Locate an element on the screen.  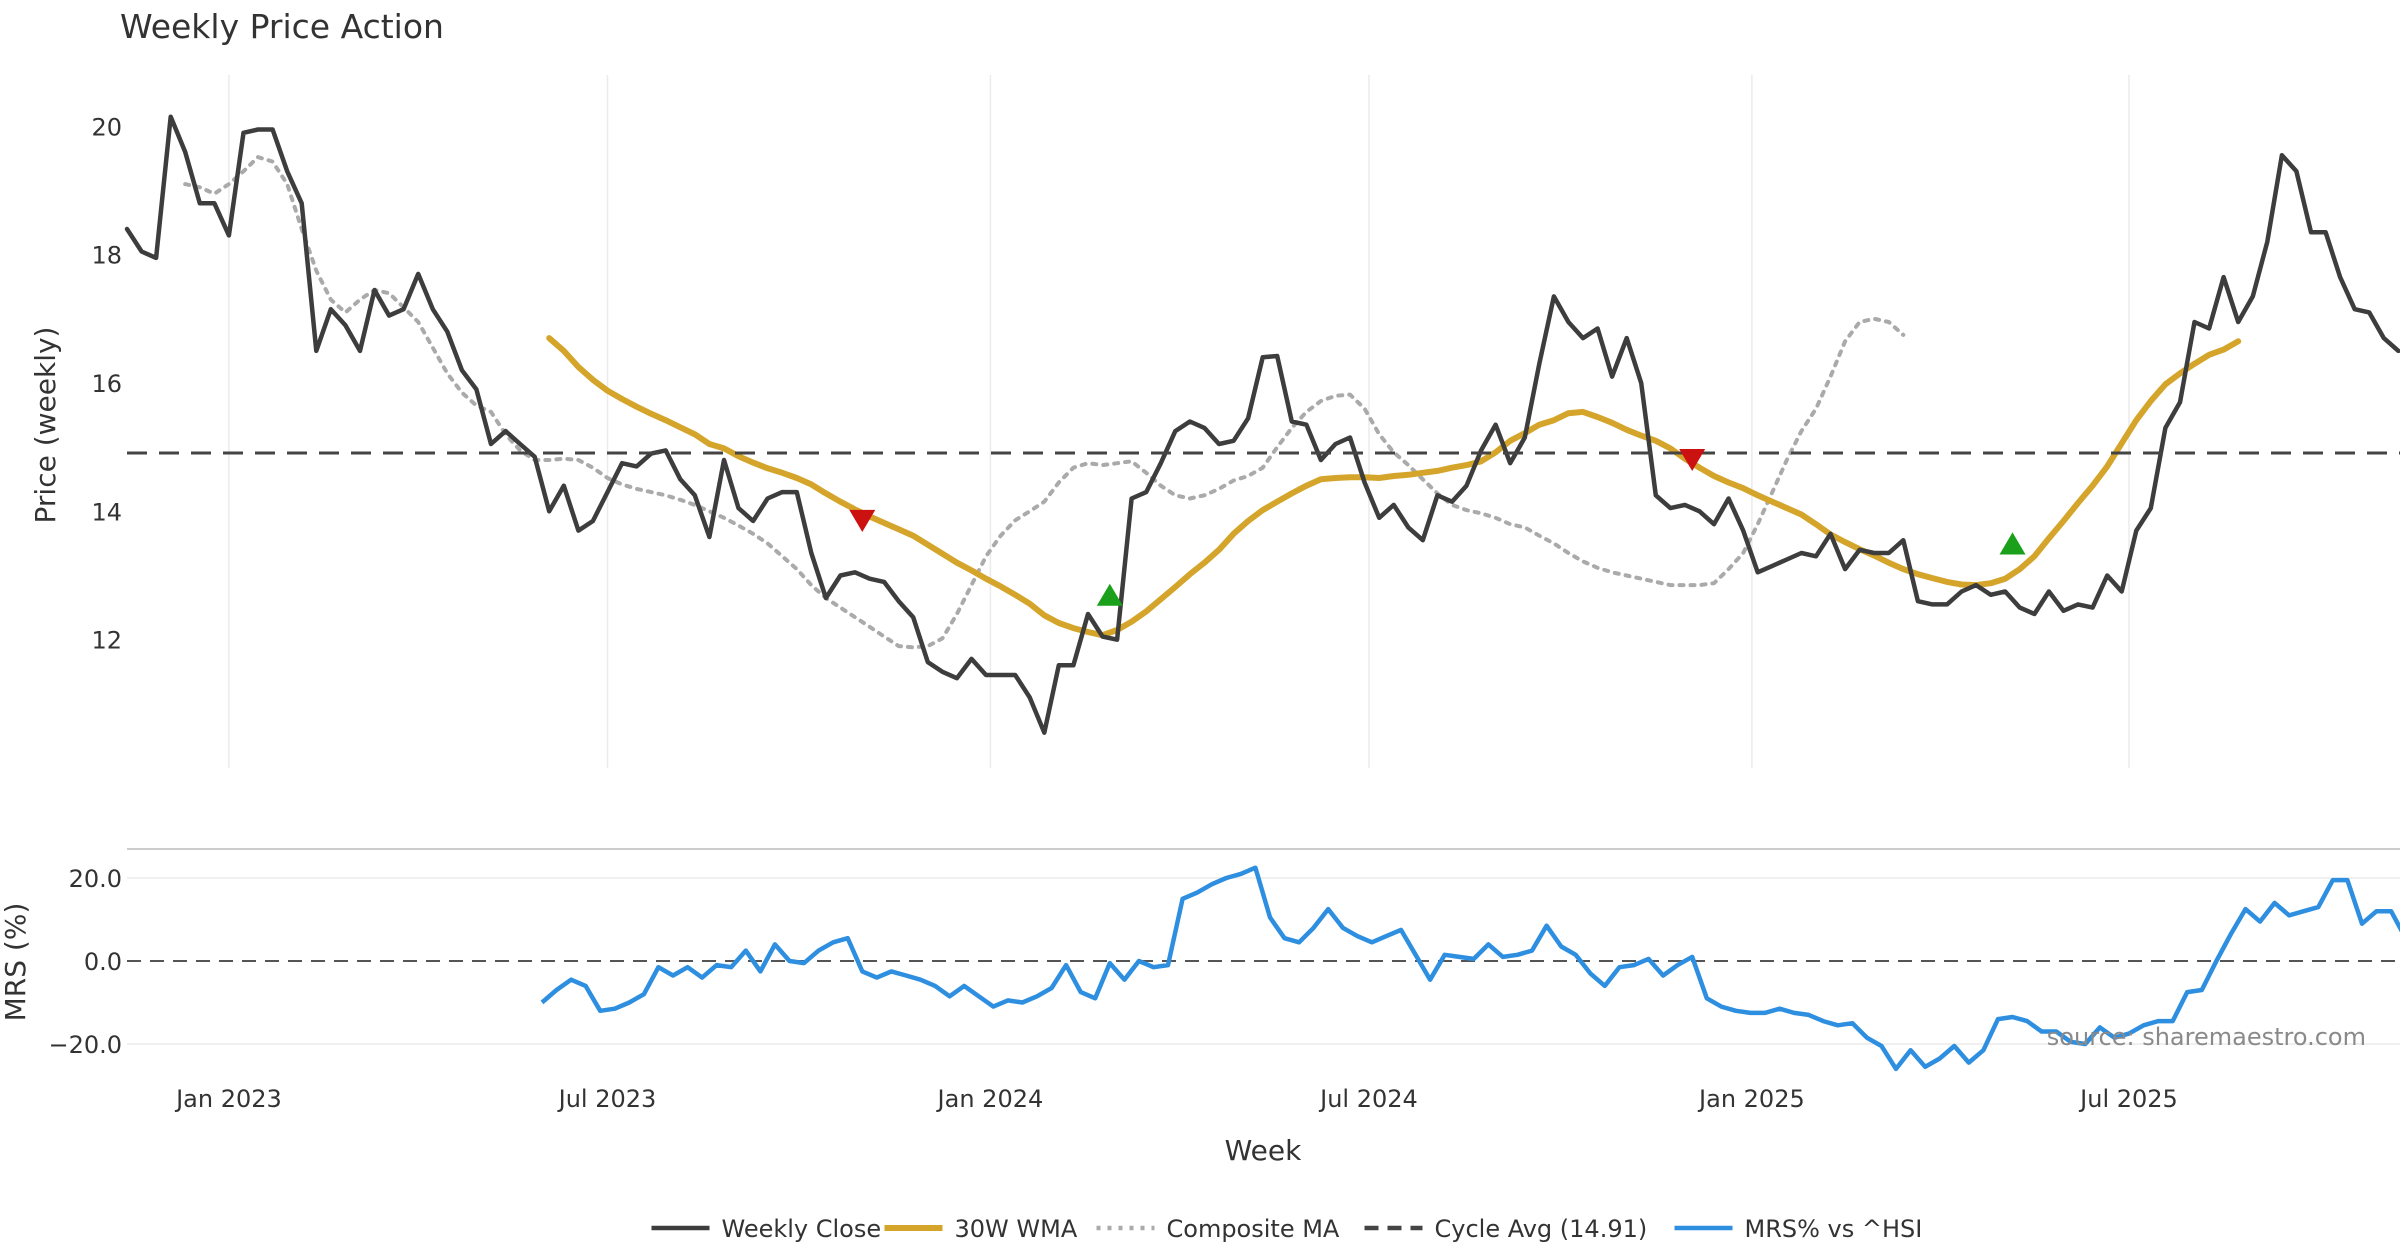
legend-label: Cycle Avg (14.91) is located at coordinates (1541, 1229).